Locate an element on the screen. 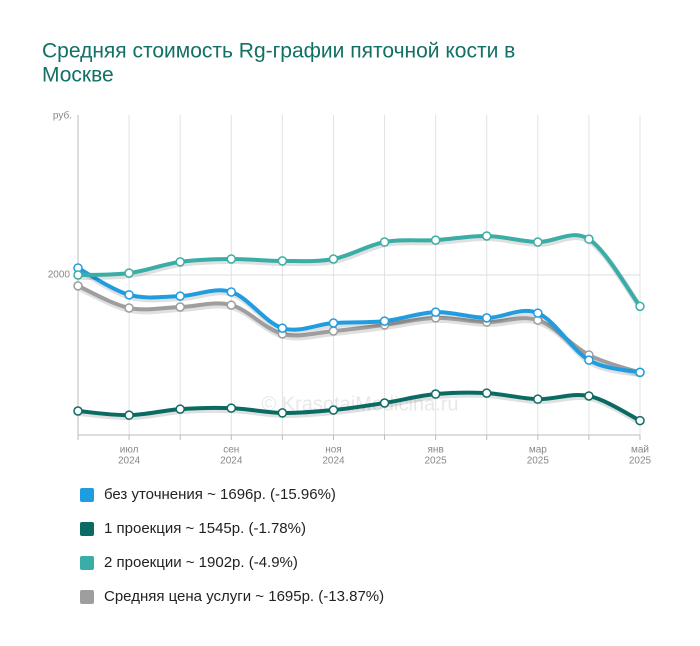 The height and width of the screenshot is (646, 700). x-tick-label: мар is located at coordinates (538, 450).